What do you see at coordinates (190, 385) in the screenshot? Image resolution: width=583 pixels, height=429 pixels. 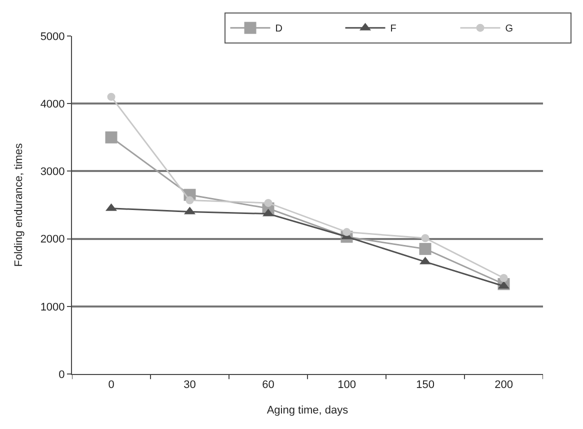 I see `x-tick-label: 30` at bounding box center [190, 385].